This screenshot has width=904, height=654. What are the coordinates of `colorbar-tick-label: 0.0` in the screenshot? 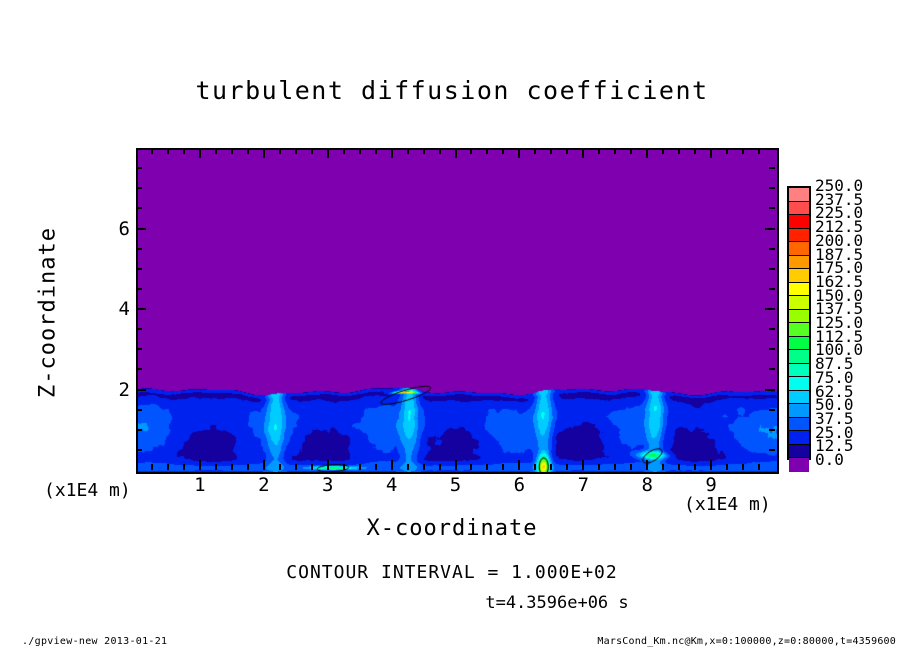 It's located at (829, 459).